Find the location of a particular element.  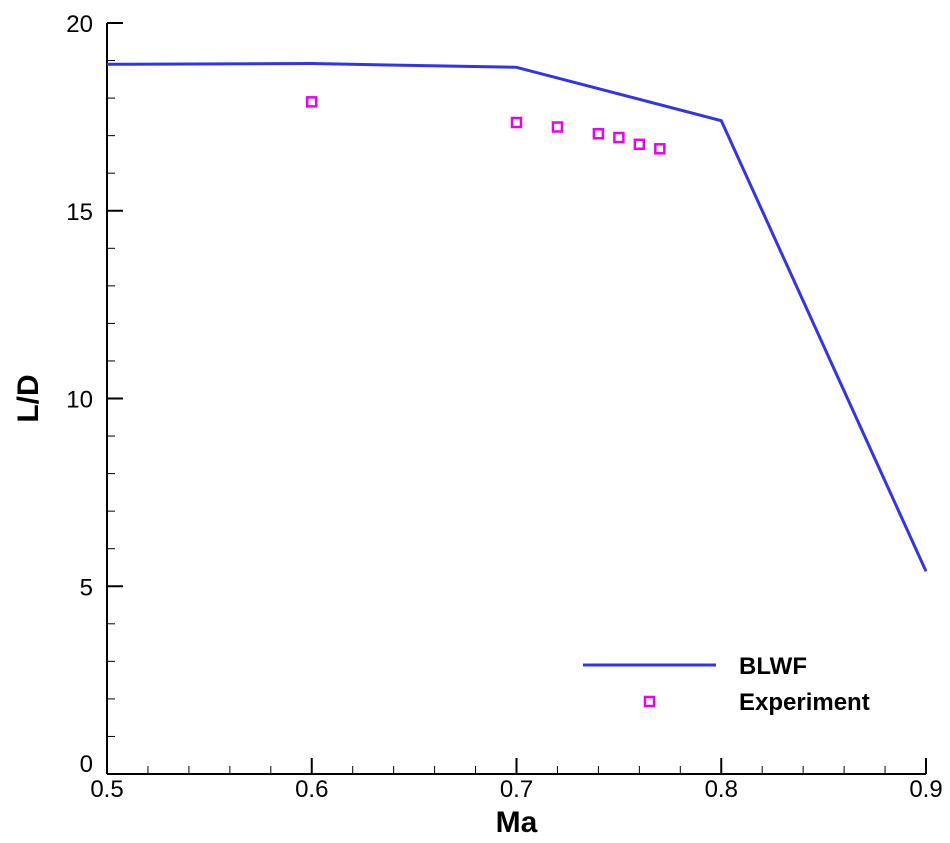

x-tick-label: 0.5 is located at coordinates (106, 789).